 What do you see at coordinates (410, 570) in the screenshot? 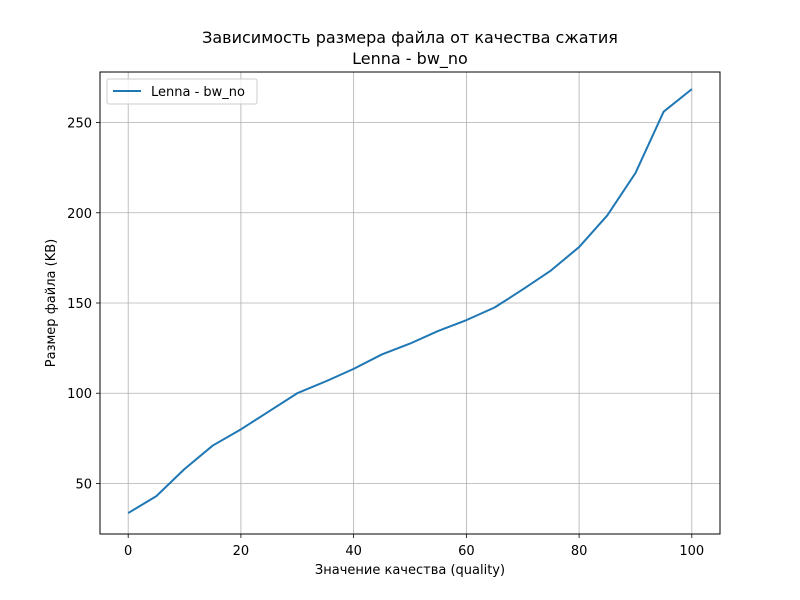
I see `x-axis-label: Значение качества (quality)` at bounding box center [410, 570].